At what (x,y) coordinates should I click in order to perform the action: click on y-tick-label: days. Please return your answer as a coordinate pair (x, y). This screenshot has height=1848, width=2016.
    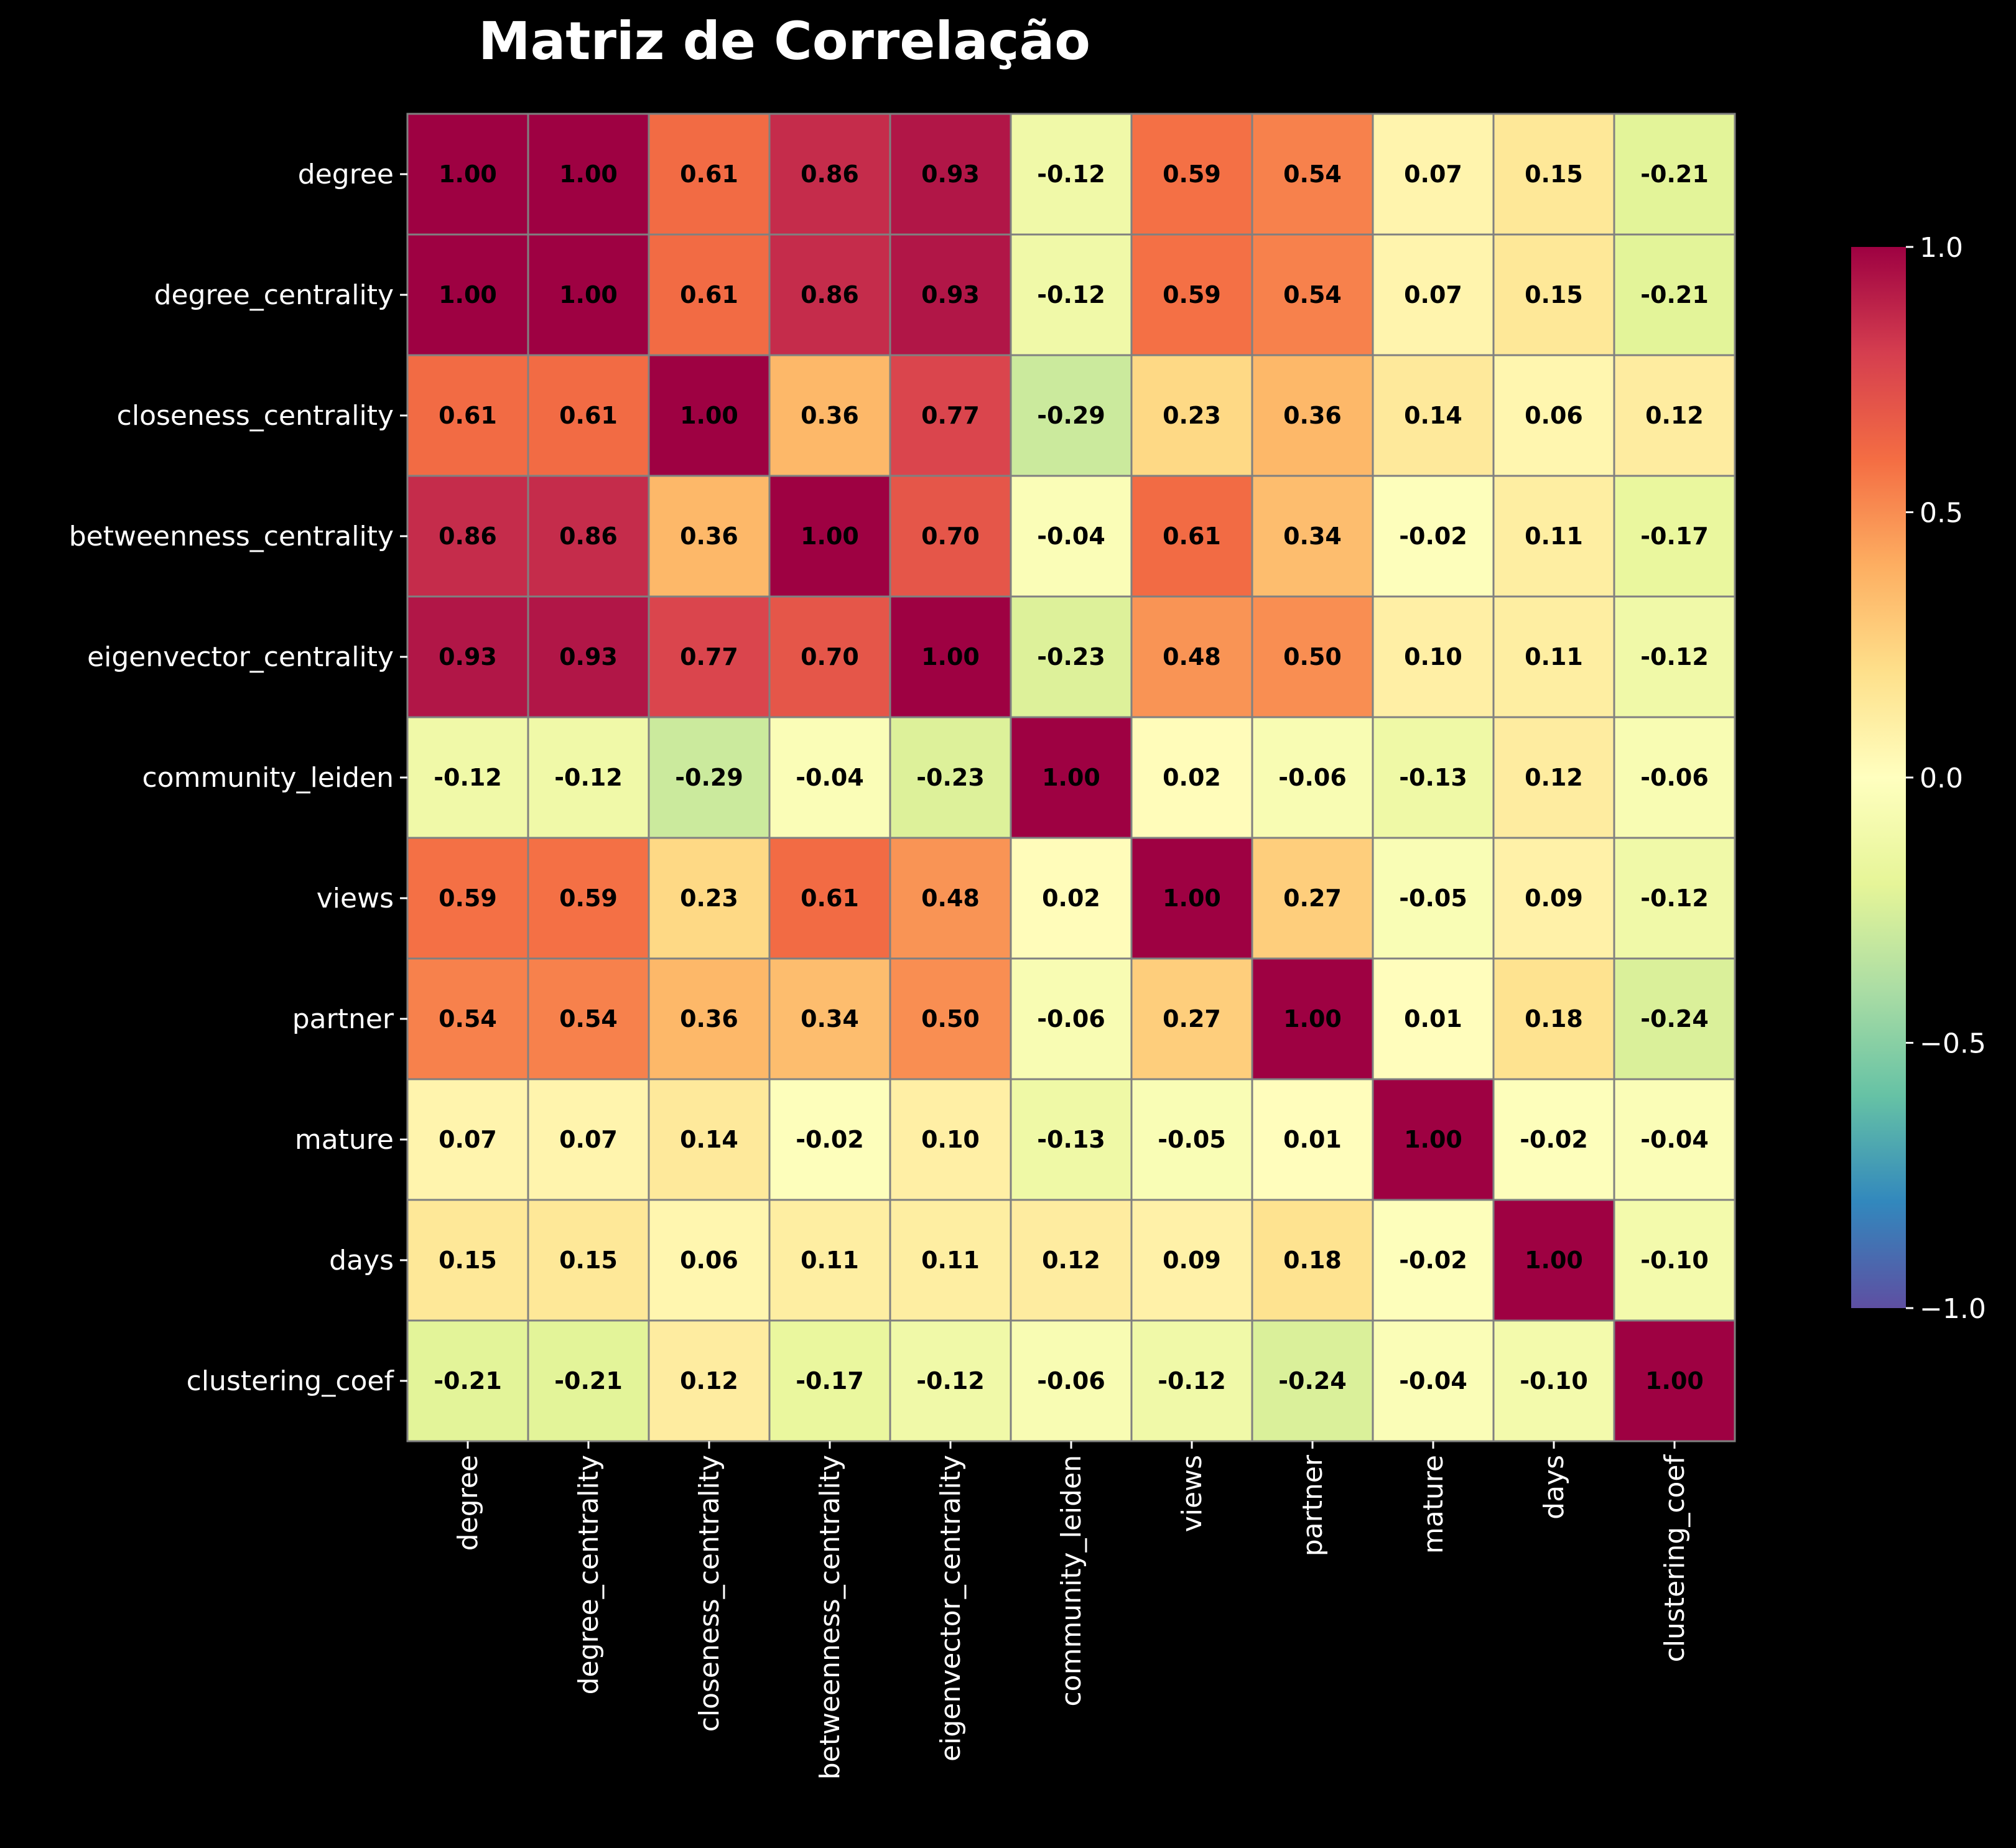
    Looking at the image, I should click on (361, 1260).